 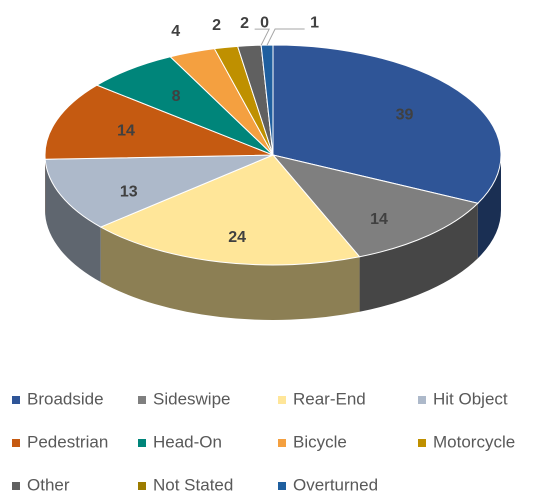 I want to click on legend-label: Bicycle, so click(x=320, y=441).